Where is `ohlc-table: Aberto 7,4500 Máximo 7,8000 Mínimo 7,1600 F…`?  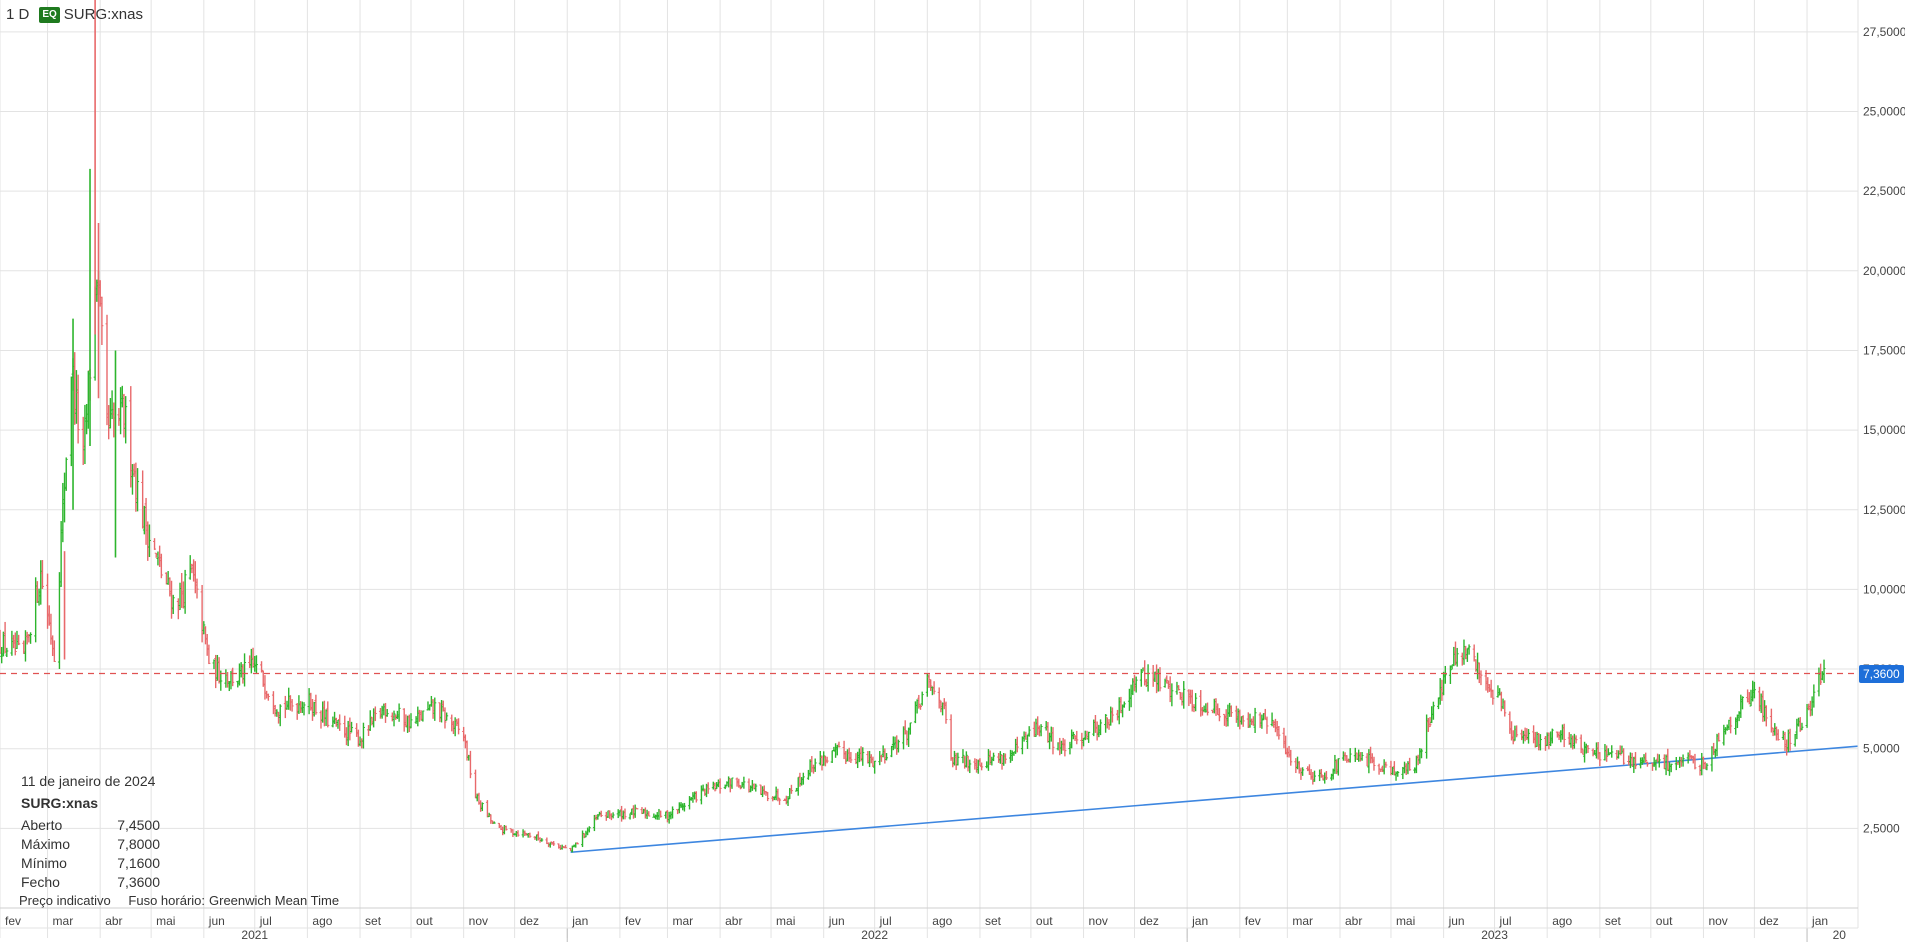 ohlc-table: Aberto 7,4500 Máximo 7,8000 Mínimo 7,1600 F… is located at coordinates (90, 853).